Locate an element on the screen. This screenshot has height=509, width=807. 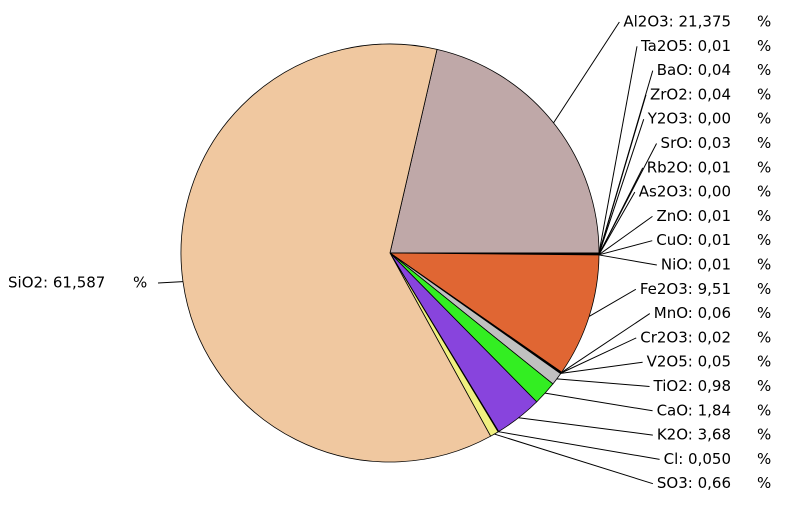
slice-label: ZrO2: 0,04 is located at coordinates (690, 94).